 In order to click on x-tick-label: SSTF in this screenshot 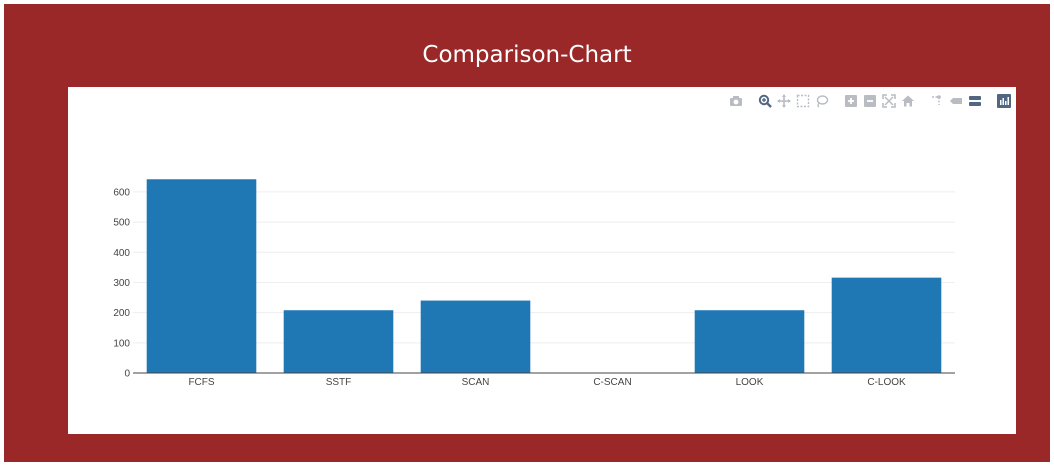, I will do `click(339, 382)`.